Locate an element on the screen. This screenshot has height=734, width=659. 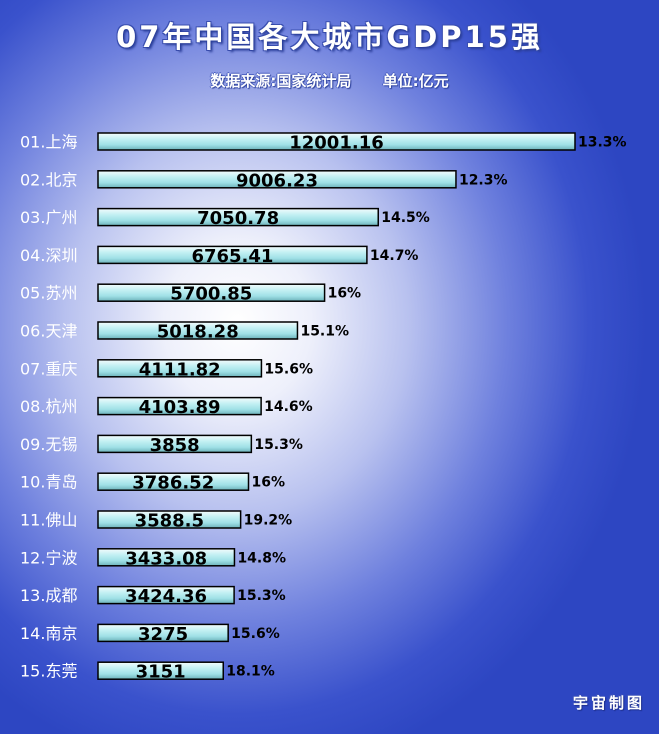
category-label: 05.苏州 is located at coordinates (48, 293).